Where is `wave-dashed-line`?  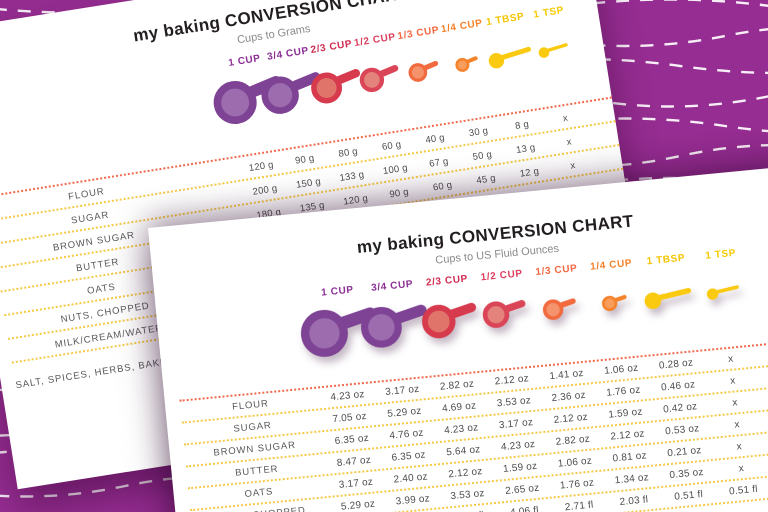
wave-dashed-line is located at coordinates (384, 486).